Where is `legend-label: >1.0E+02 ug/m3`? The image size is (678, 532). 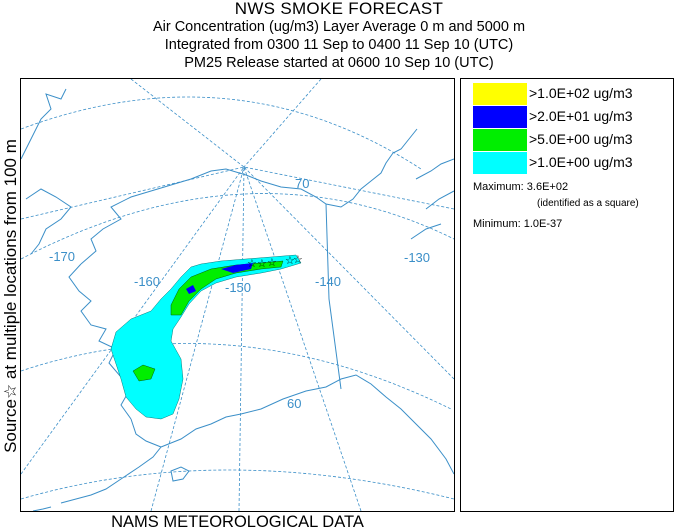 legend-label: >1.0E+02 ug/m3 is located at coordinates (581, 93).